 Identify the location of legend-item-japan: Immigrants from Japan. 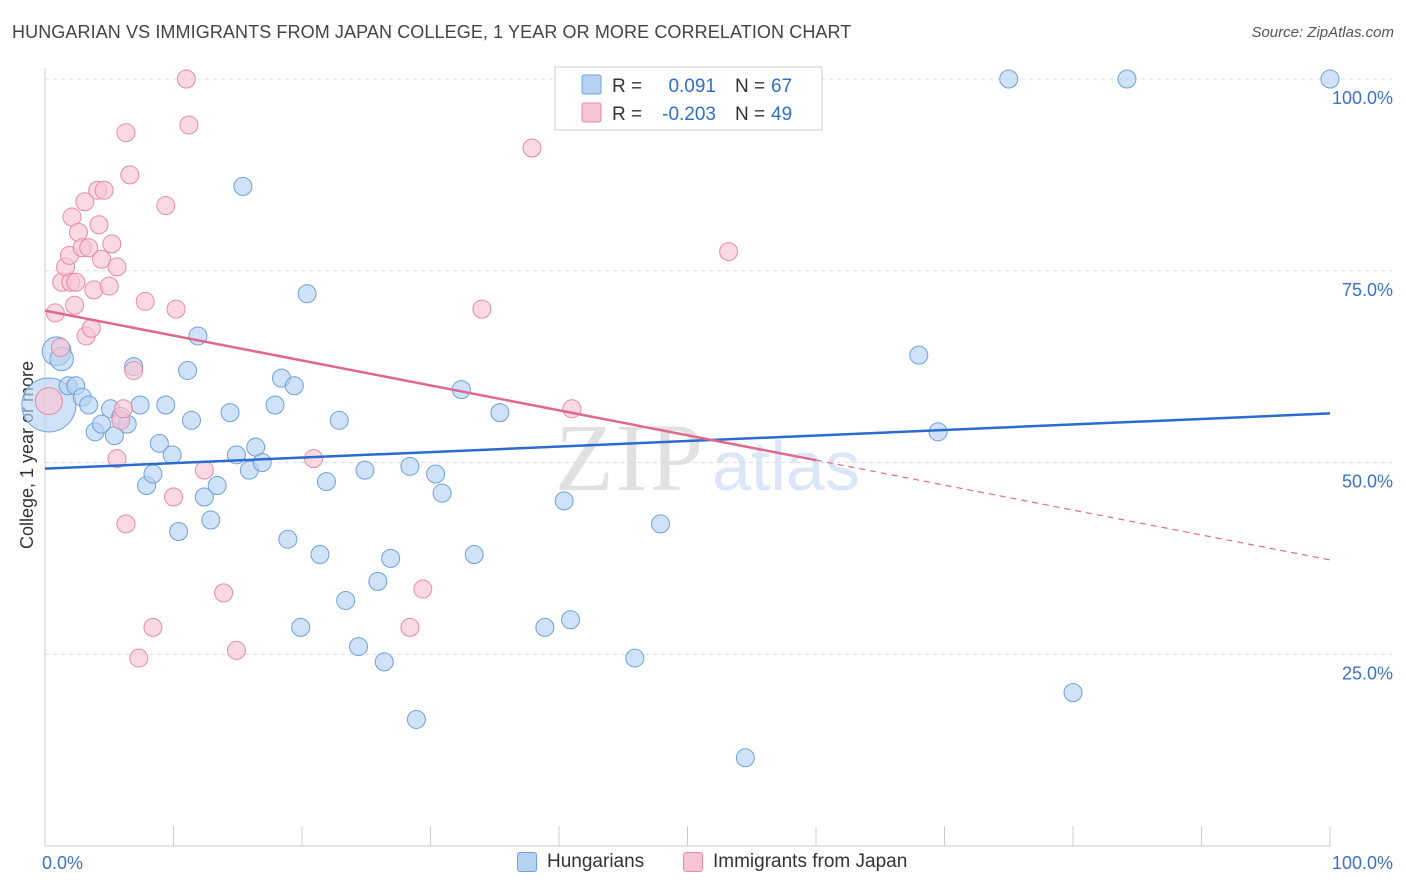
(795, 862).